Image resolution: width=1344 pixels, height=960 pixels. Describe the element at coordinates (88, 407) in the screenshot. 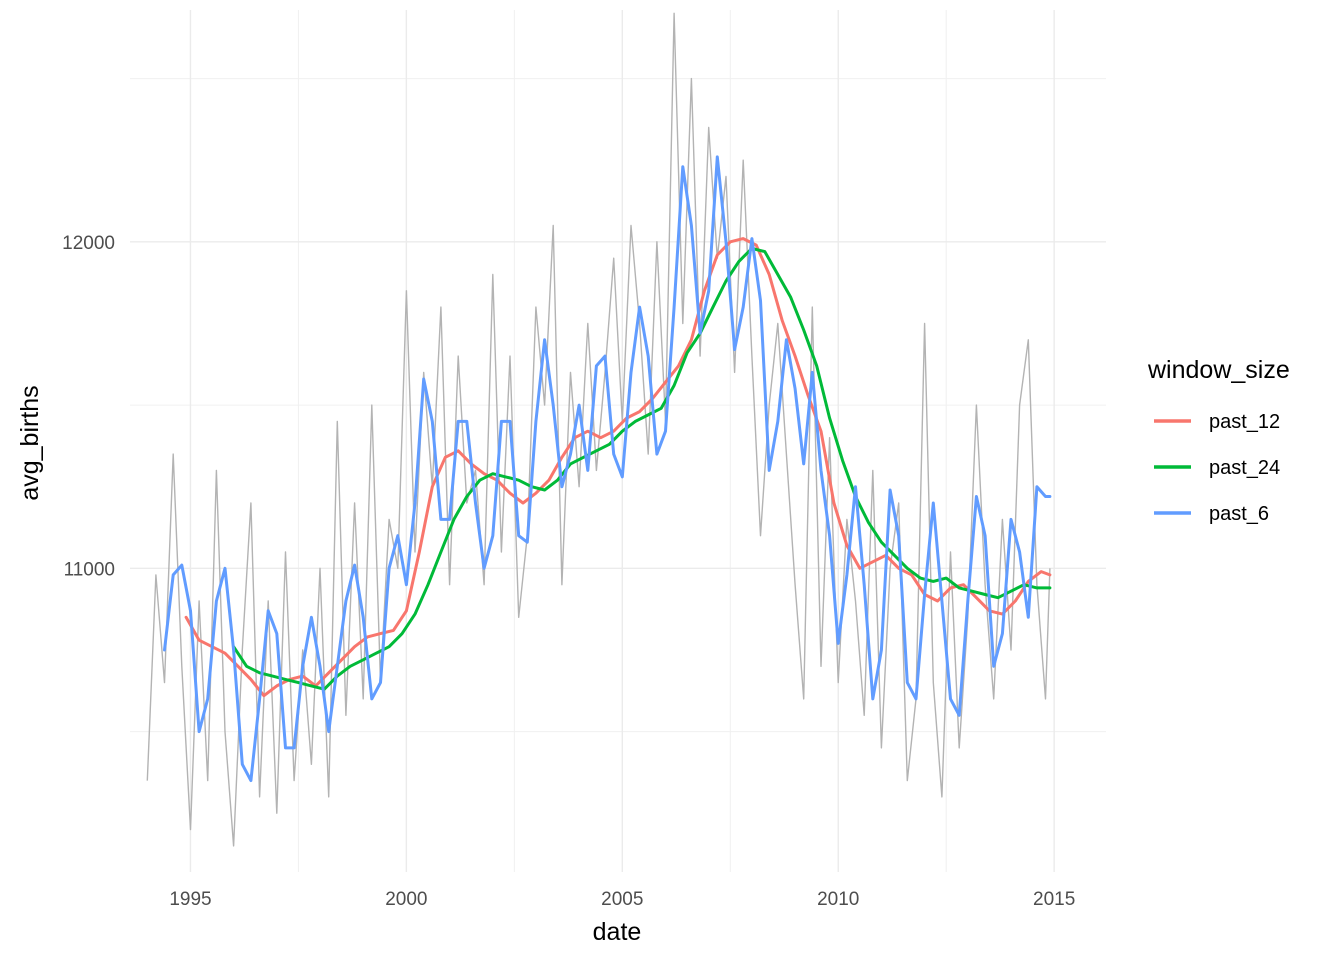

I see `y-tick-labels: 11000 12000` at that location.